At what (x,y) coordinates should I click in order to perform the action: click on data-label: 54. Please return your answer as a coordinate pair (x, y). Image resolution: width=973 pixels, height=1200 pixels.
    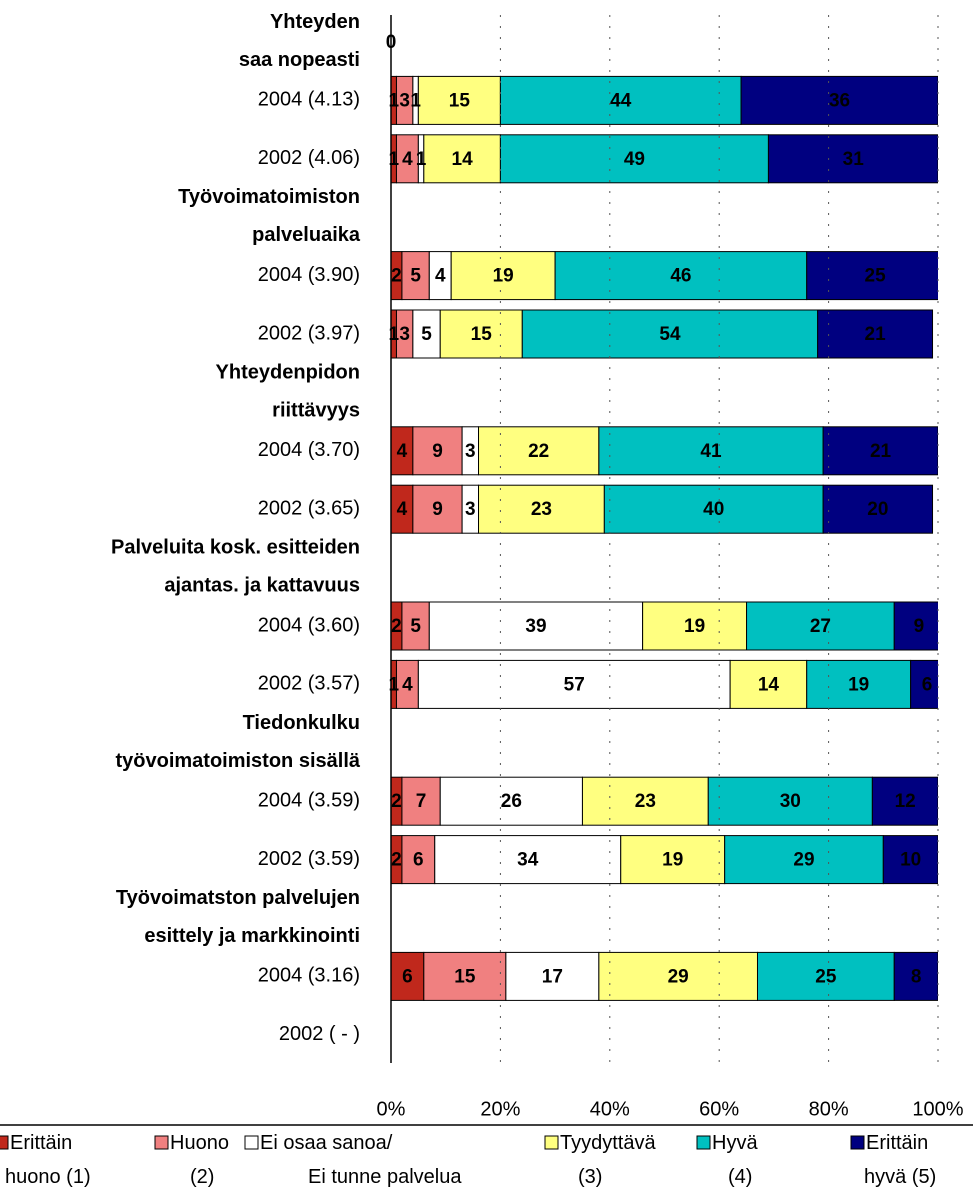
    Looking at the image, I should click on (670, 334).